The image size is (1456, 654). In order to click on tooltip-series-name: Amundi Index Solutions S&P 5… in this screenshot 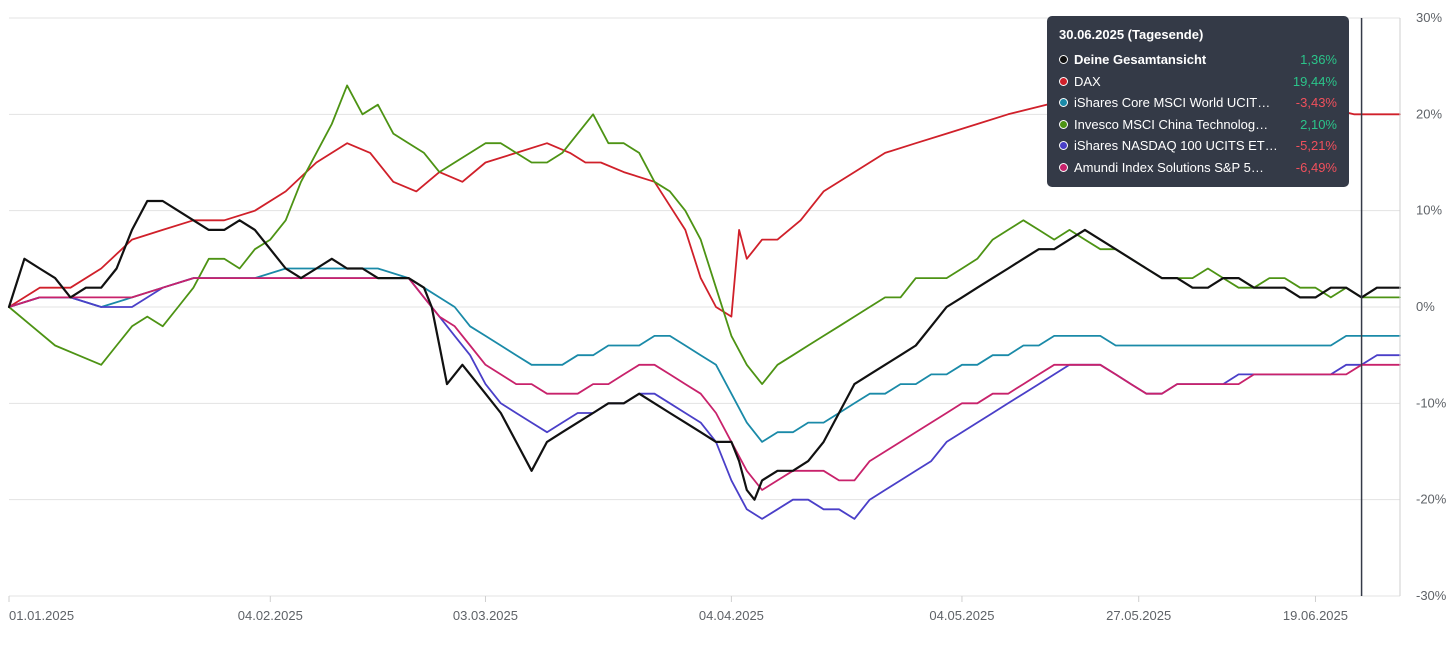, I will do `click(1169, 167)`.